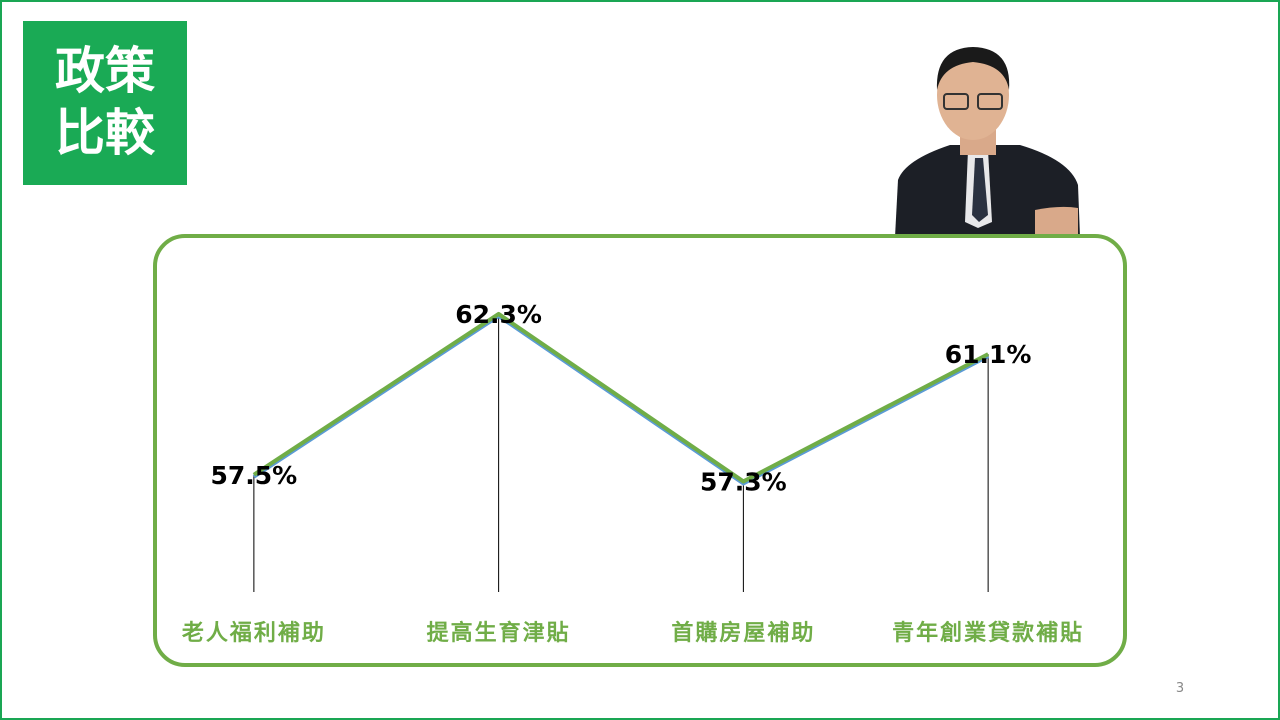 This screenshot has width=1280, height=720. Describe the element at coordinates (987, 142) in the screenshot. I see `portrait` at that location.